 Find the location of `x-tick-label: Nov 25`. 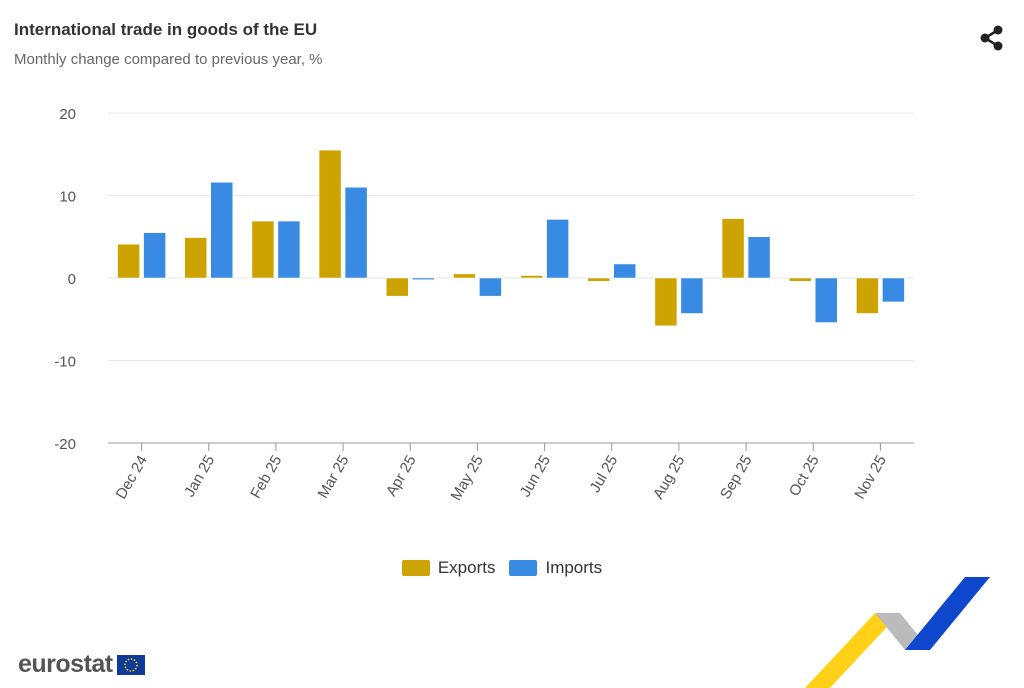

x-tick-label: Nov 25 is located at coordinates (870, 478).